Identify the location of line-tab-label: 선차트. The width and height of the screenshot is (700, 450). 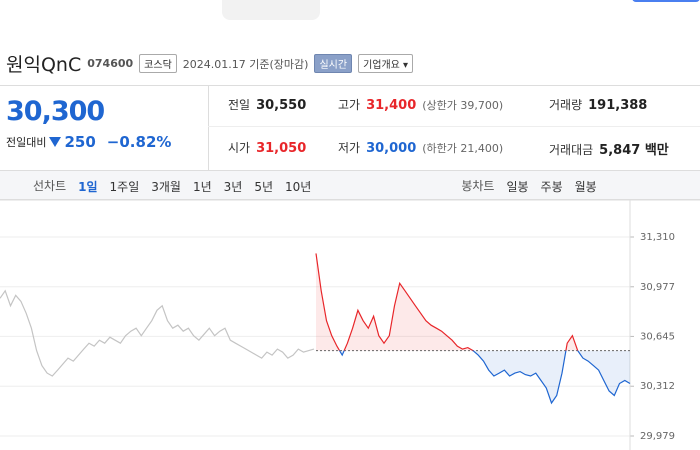
(50, 185).